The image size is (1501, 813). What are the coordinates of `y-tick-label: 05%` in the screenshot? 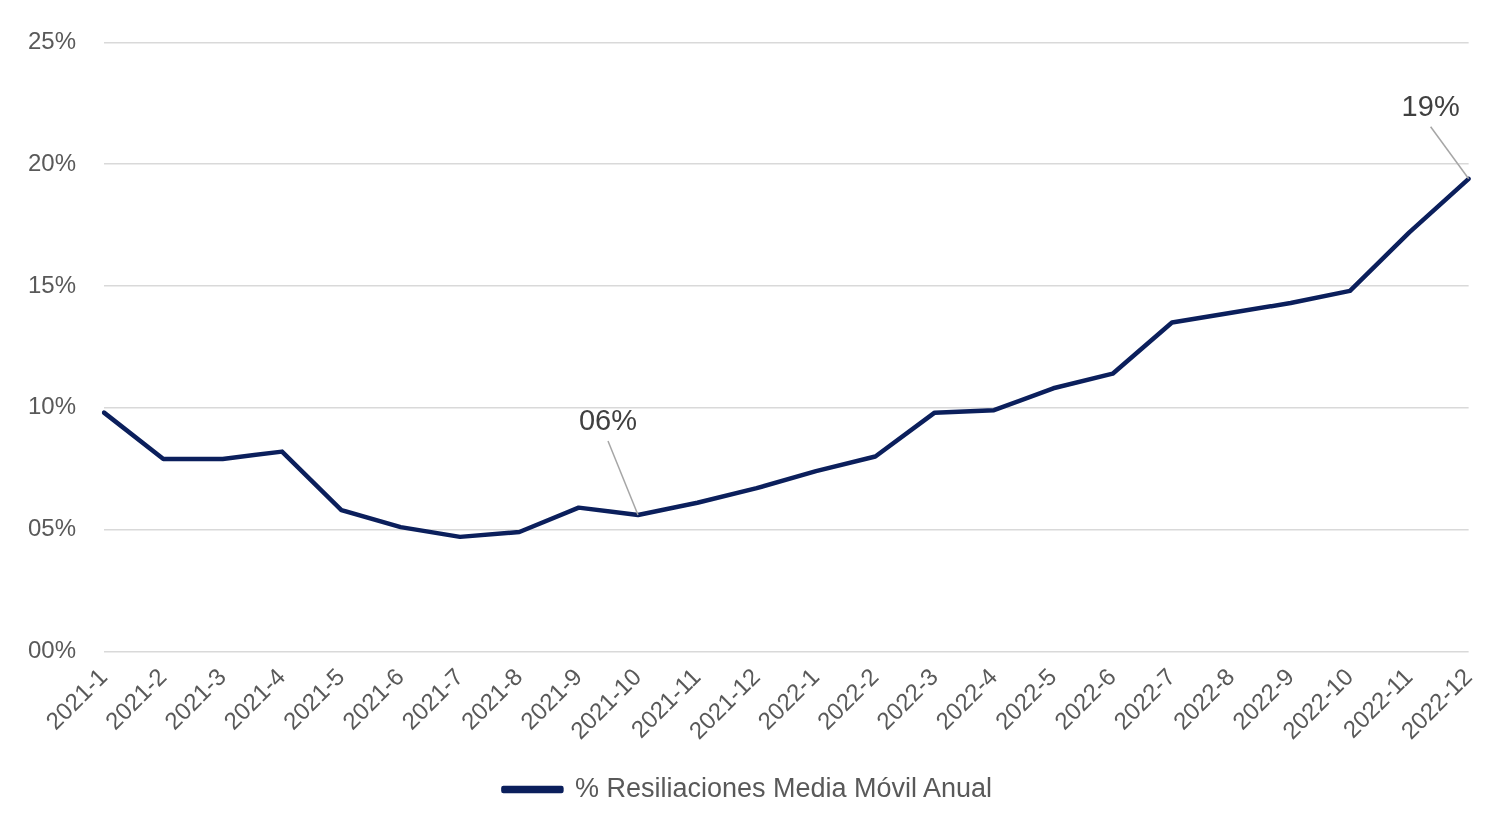 It's located at (52, 528).